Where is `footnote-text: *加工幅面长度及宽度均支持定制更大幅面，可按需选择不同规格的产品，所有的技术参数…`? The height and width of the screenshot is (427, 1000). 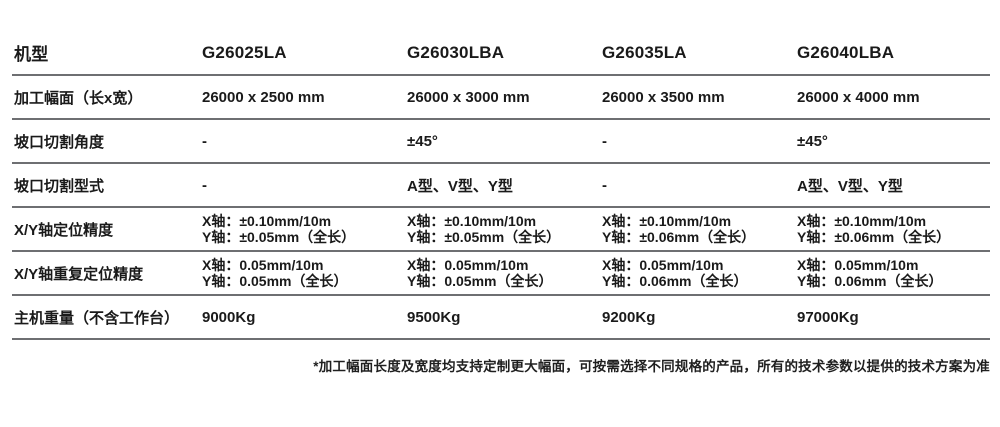
footnote-text: *加工幅面长度及宽度均支持定制更大幅面，可按需选择不同规格的产品，所有的技术参数… is located at coordinates (651, 366).